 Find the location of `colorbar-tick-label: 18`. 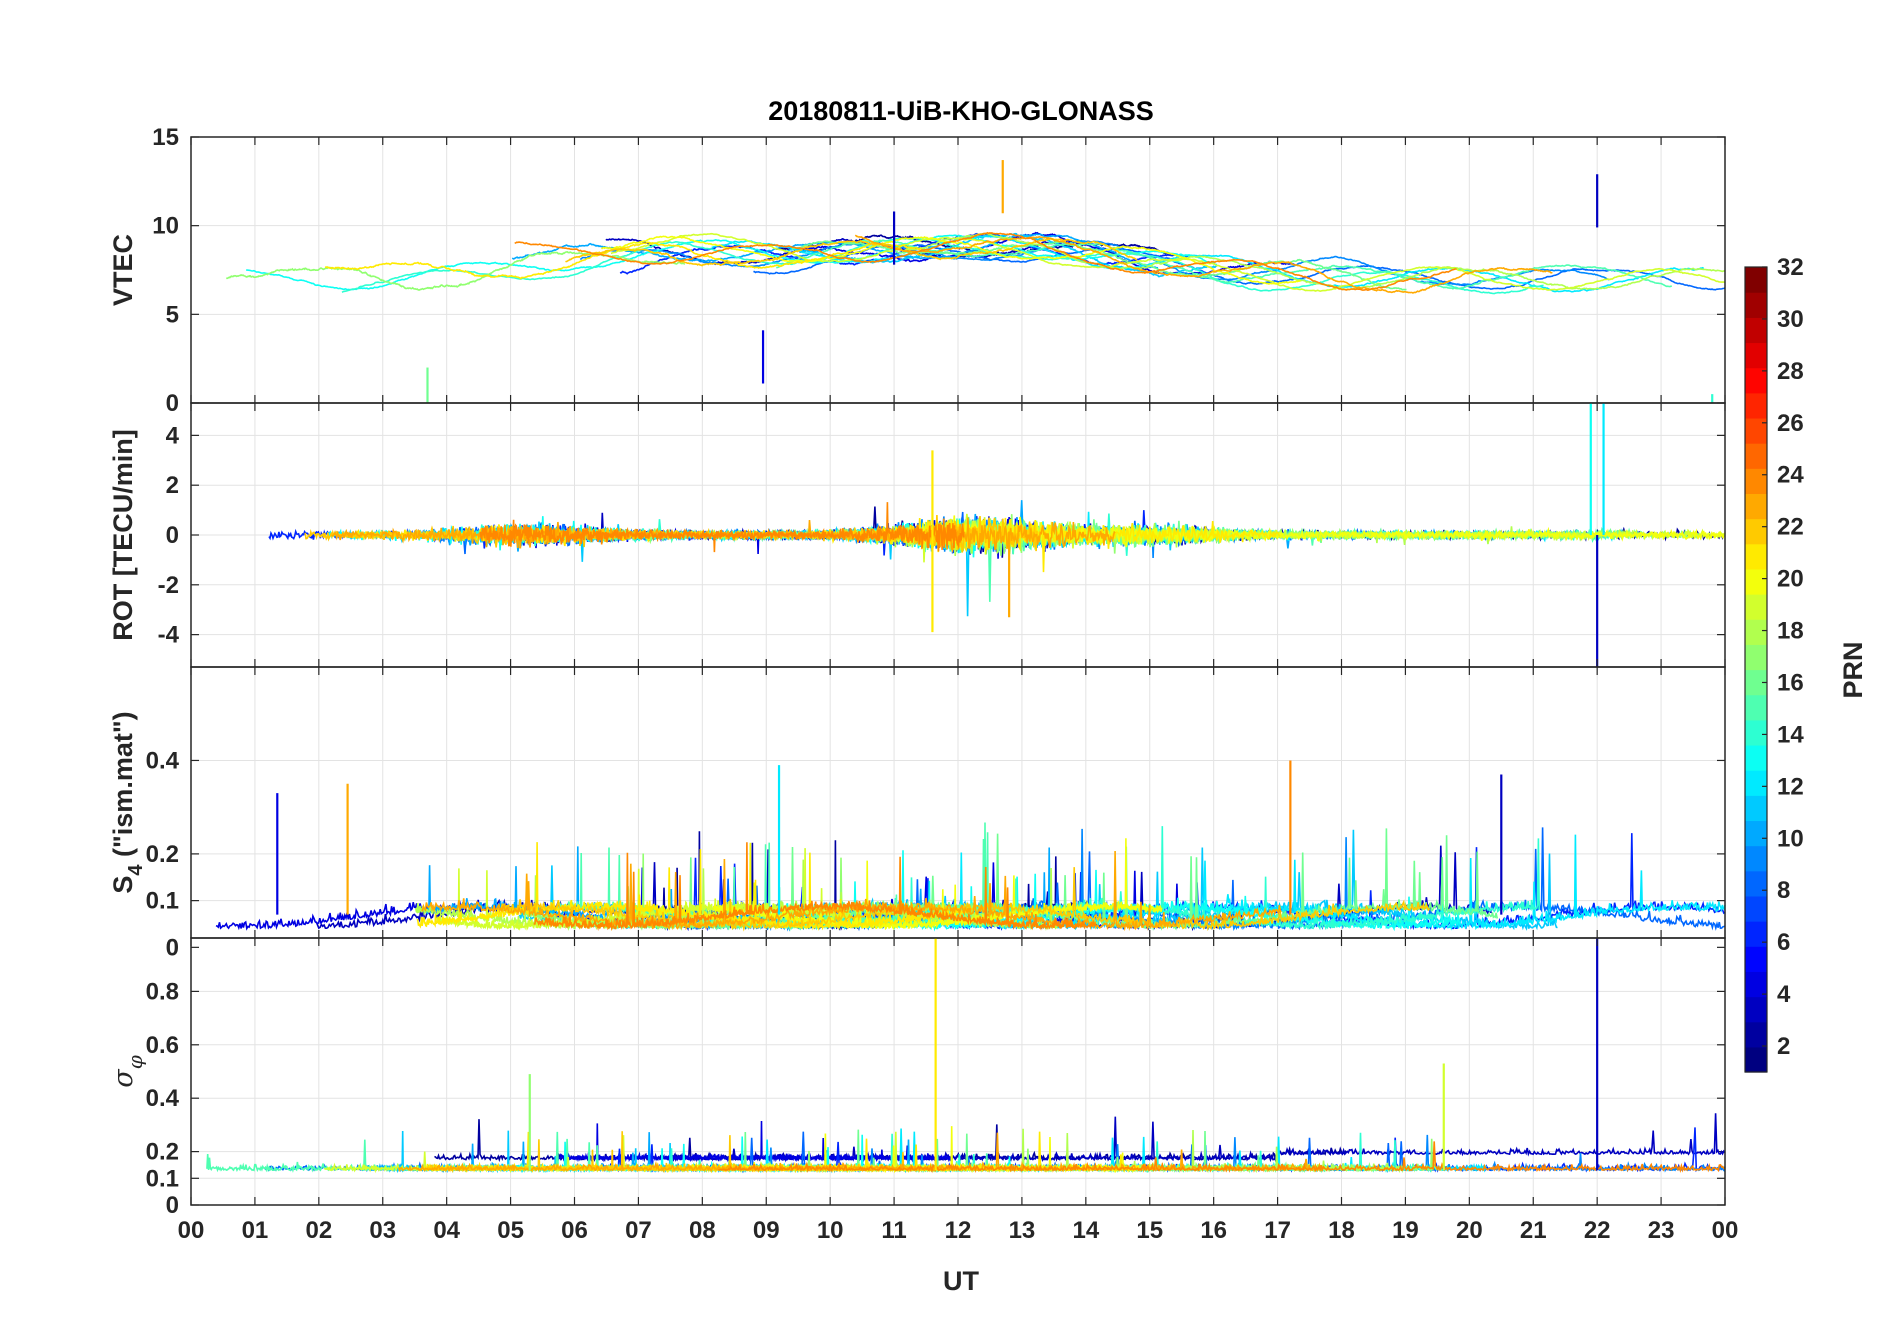

colorbar-tick-label: 18 is located at coordinates (1790, 631).